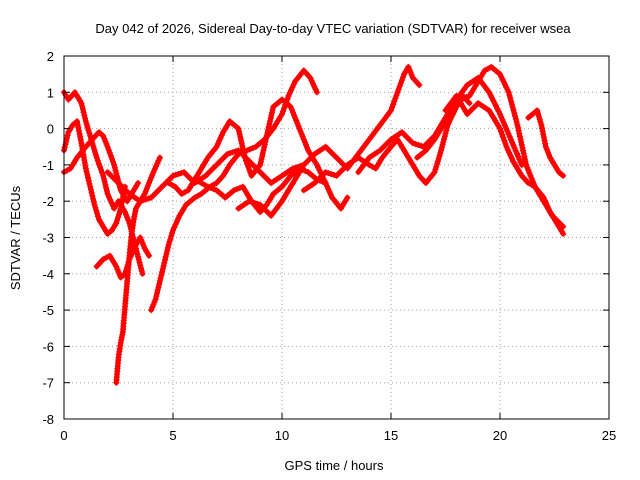 The width and height of the screenshot is (640, 480). Describe the element at coordinates (334, 465) in the screenshot. I see `x-axis-label: GPS time / hours` at that location.